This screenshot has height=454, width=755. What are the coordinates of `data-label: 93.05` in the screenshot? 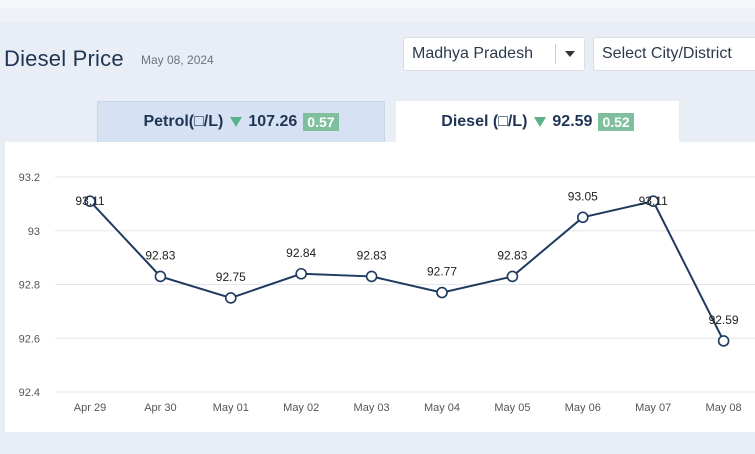 It's located at (583, 196).